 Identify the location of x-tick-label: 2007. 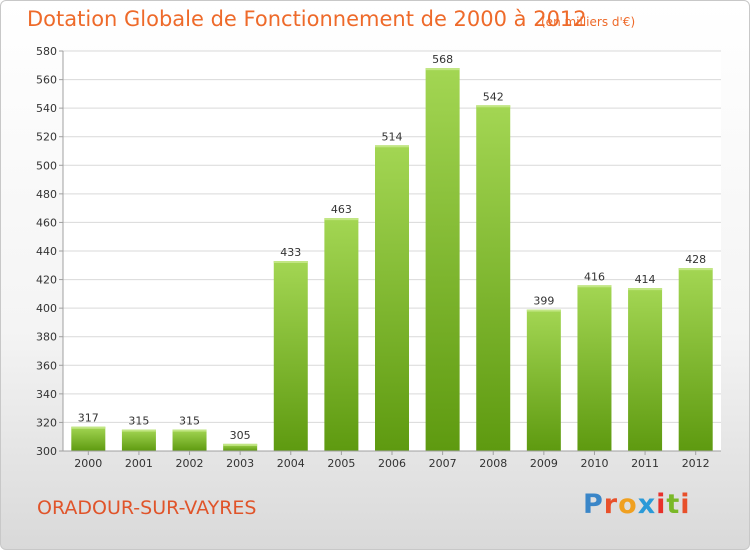
(443, 463).